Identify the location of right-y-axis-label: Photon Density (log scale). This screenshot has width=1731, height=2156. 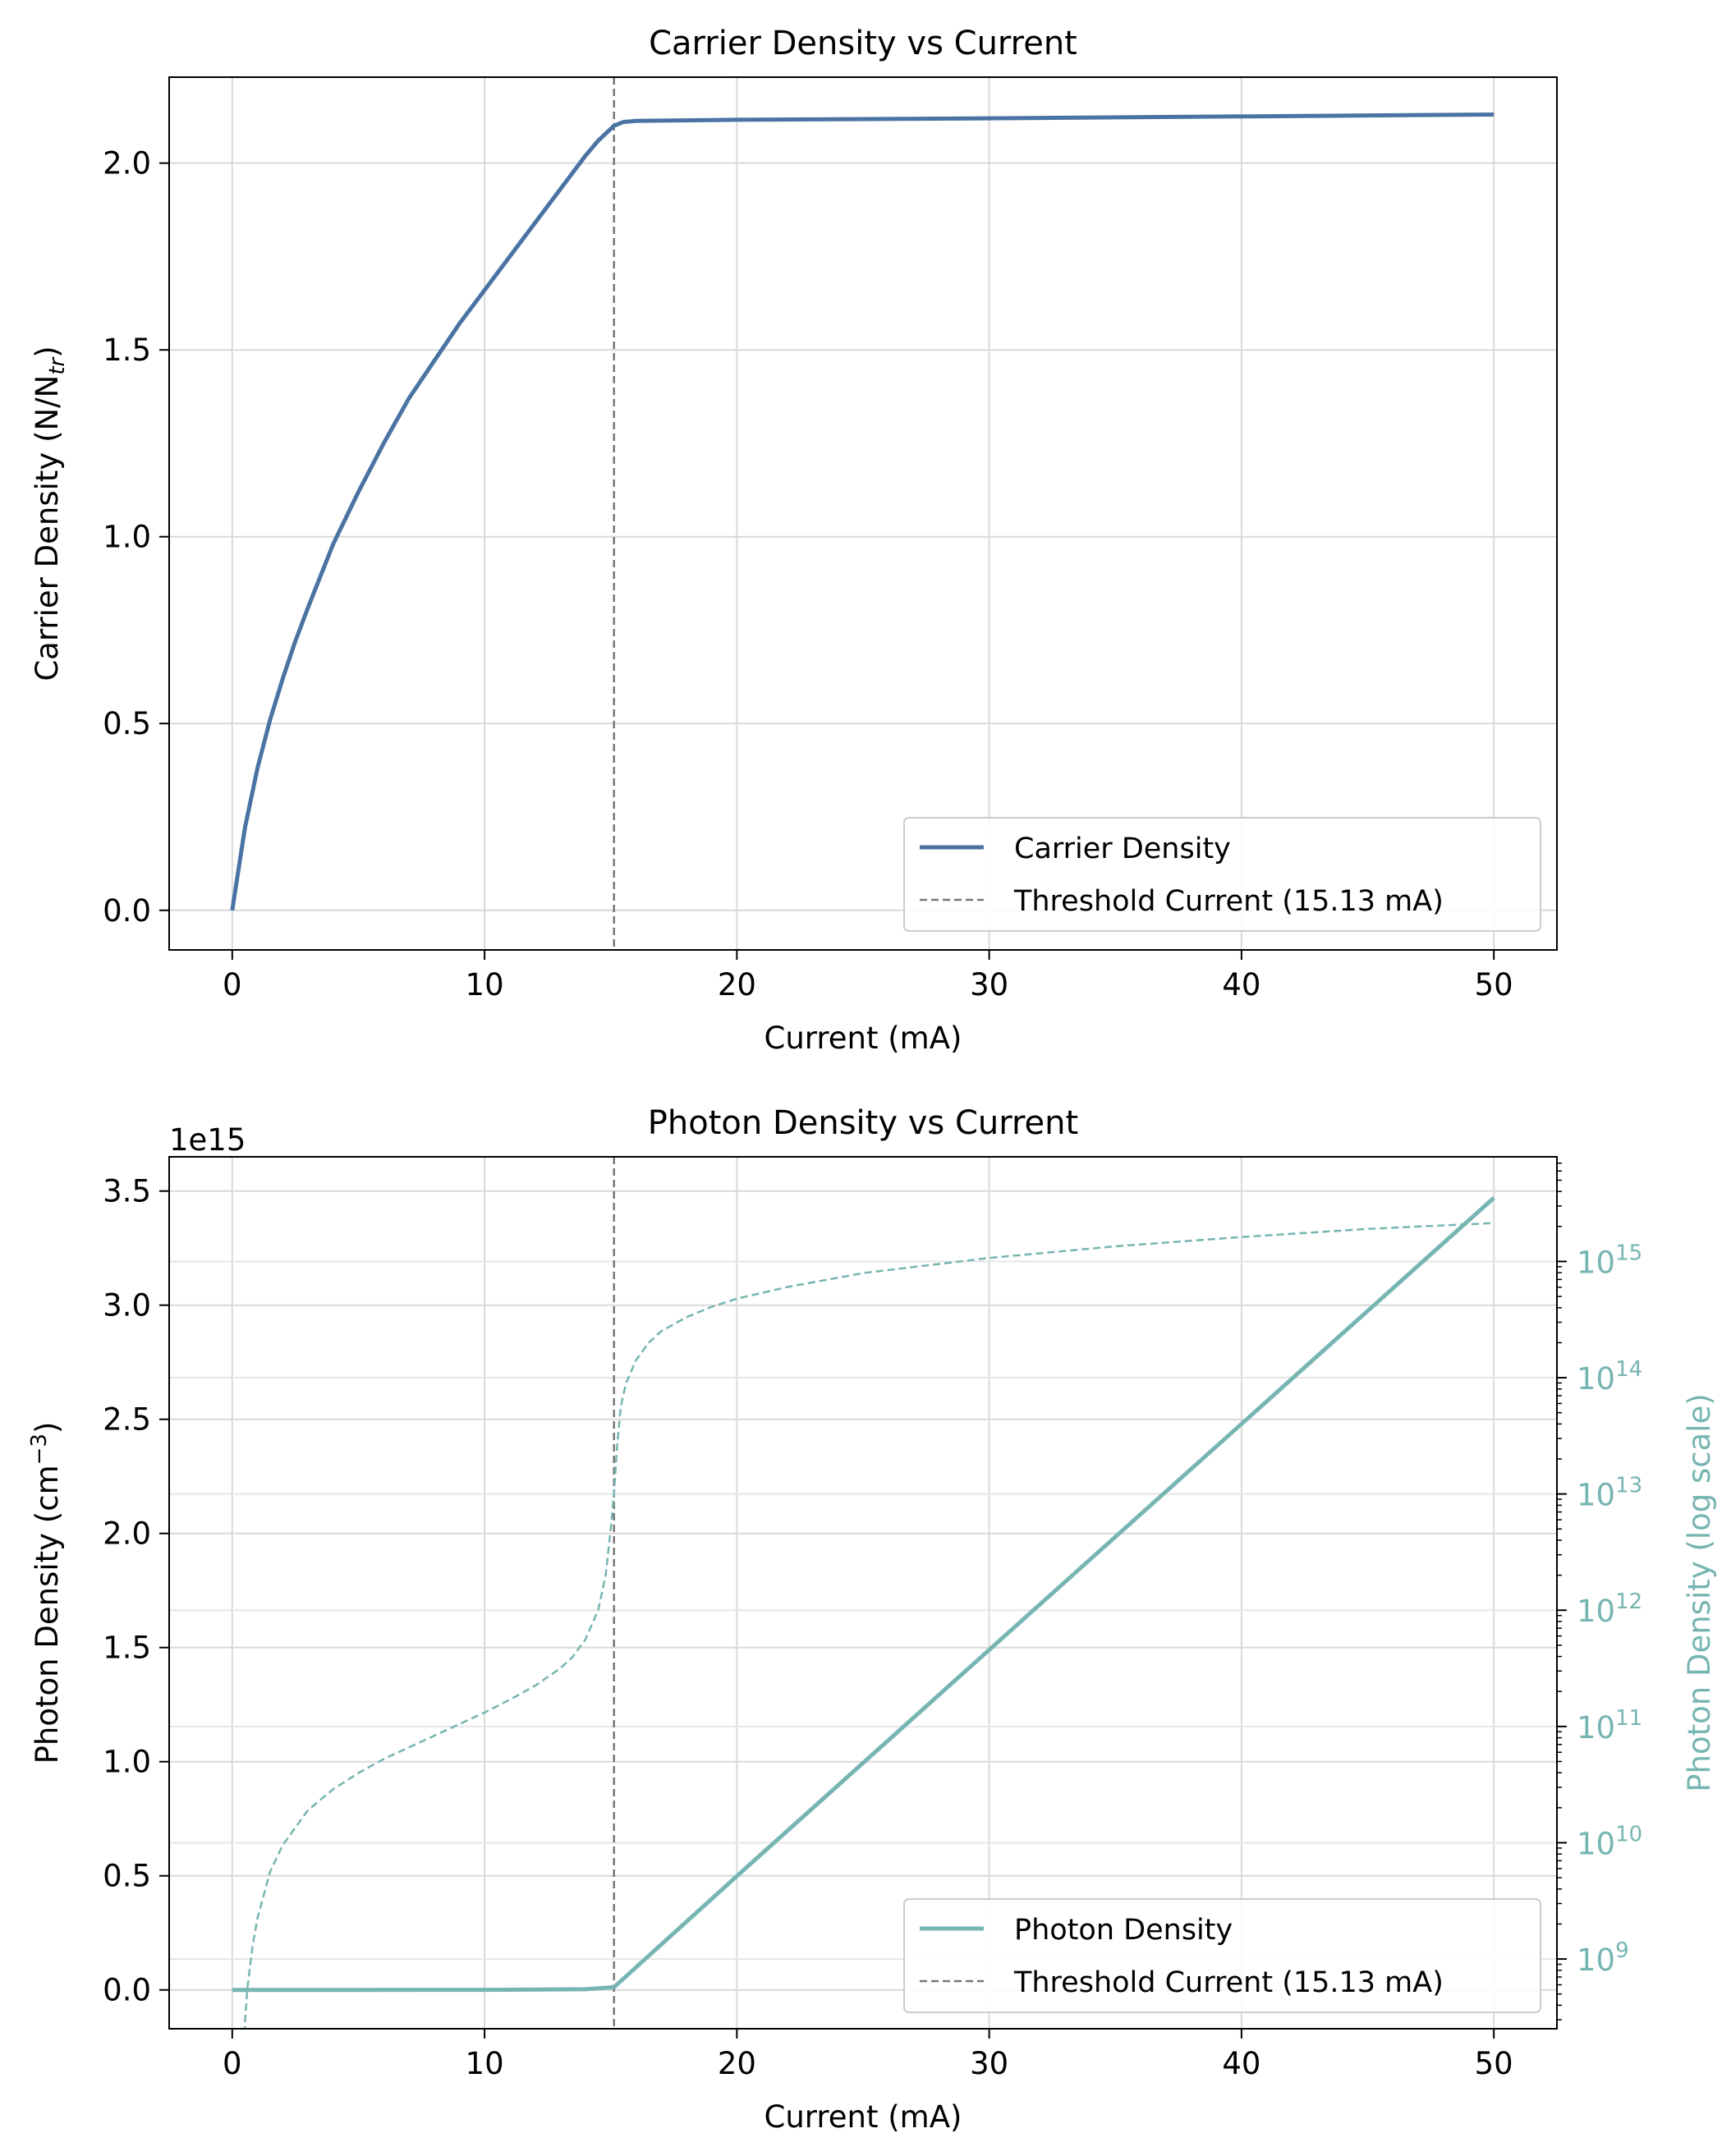
(1699, 1592).